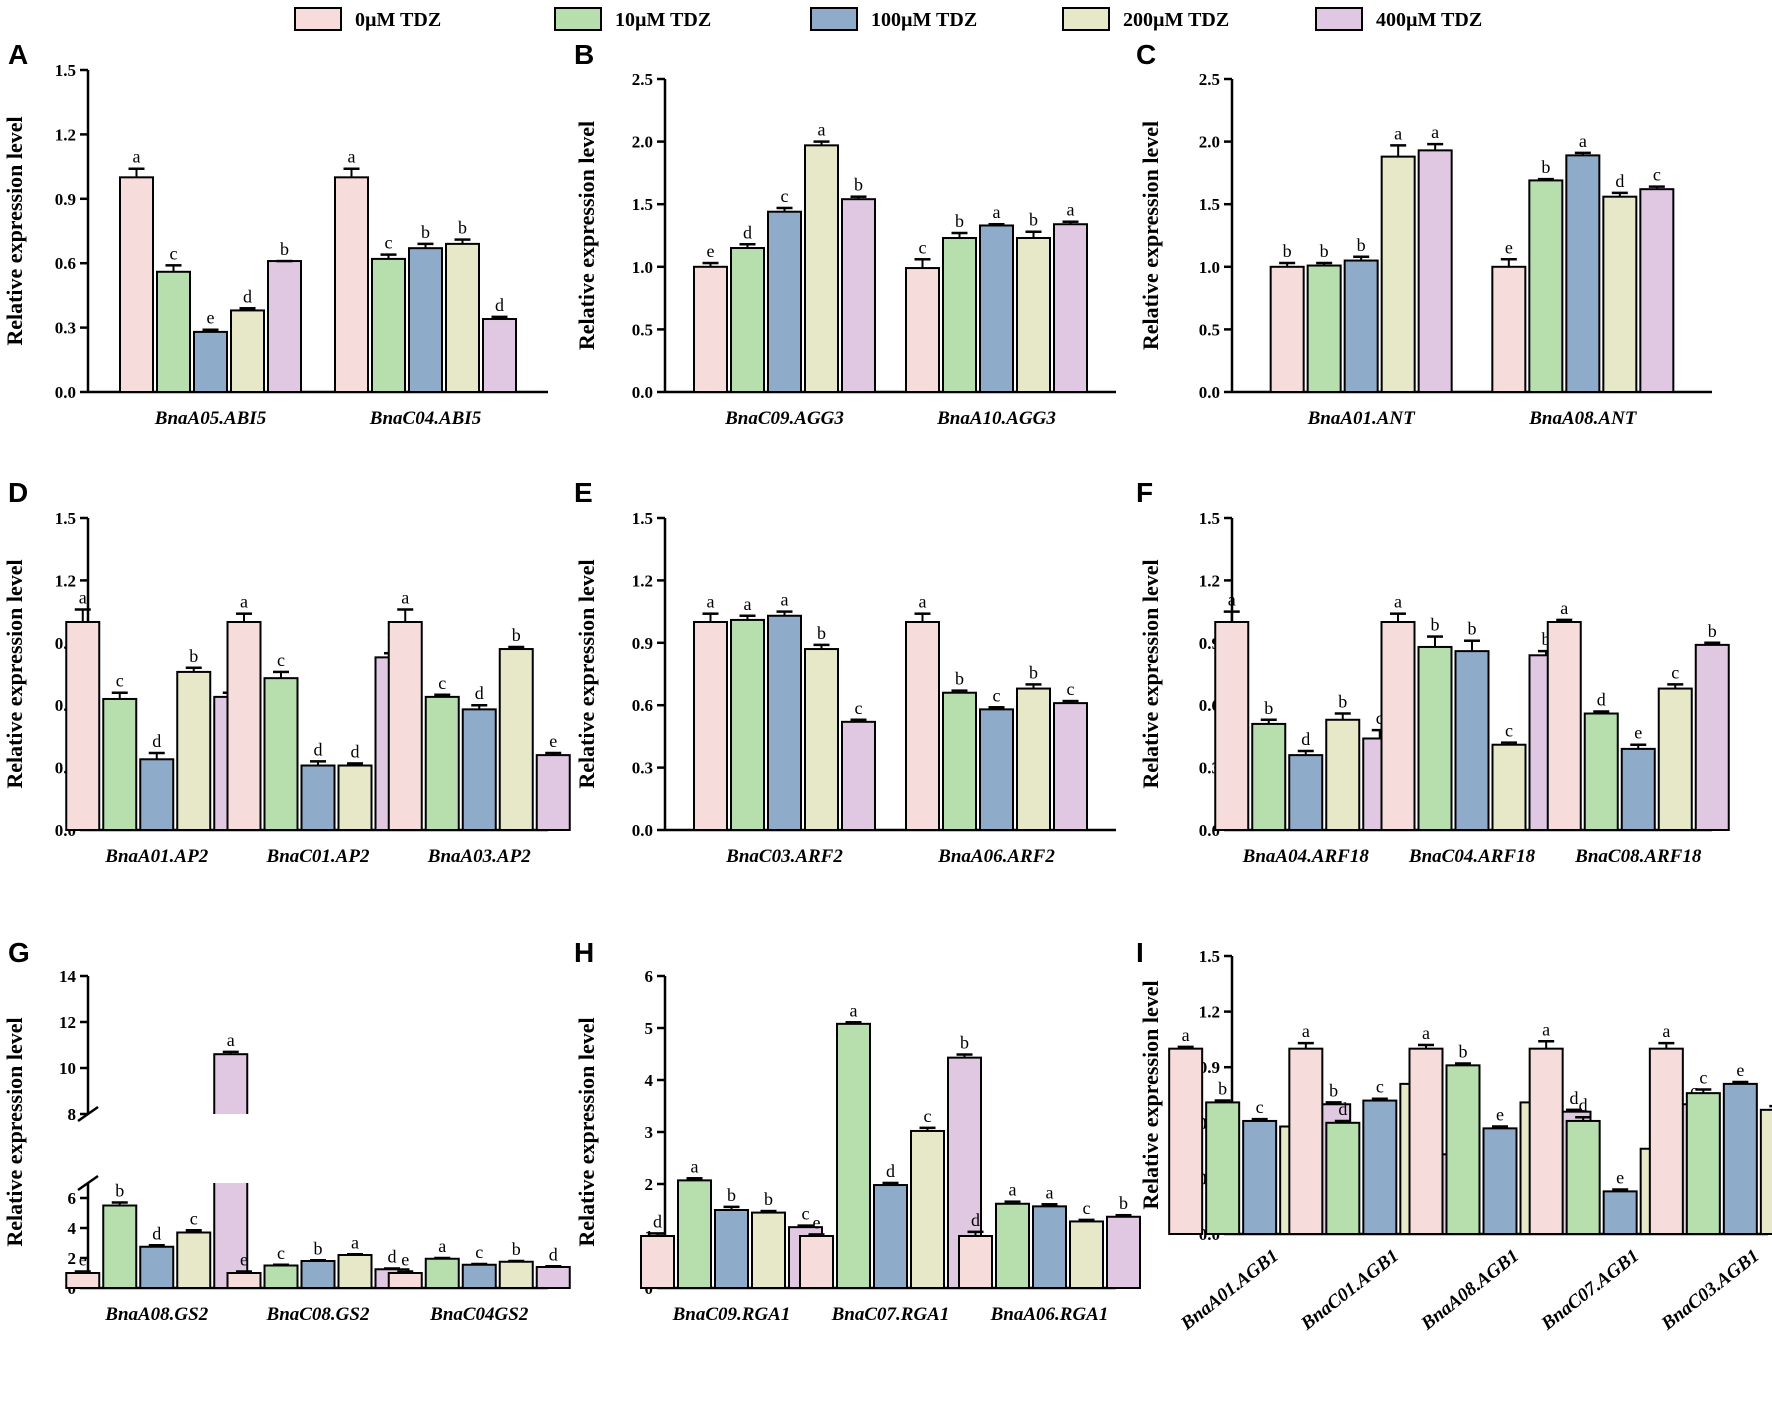 Image resolution: width=1772 pixels, height=1425 pixels. I want to click on x-category-label: BnaA10.AGG3, so click(996, 418).